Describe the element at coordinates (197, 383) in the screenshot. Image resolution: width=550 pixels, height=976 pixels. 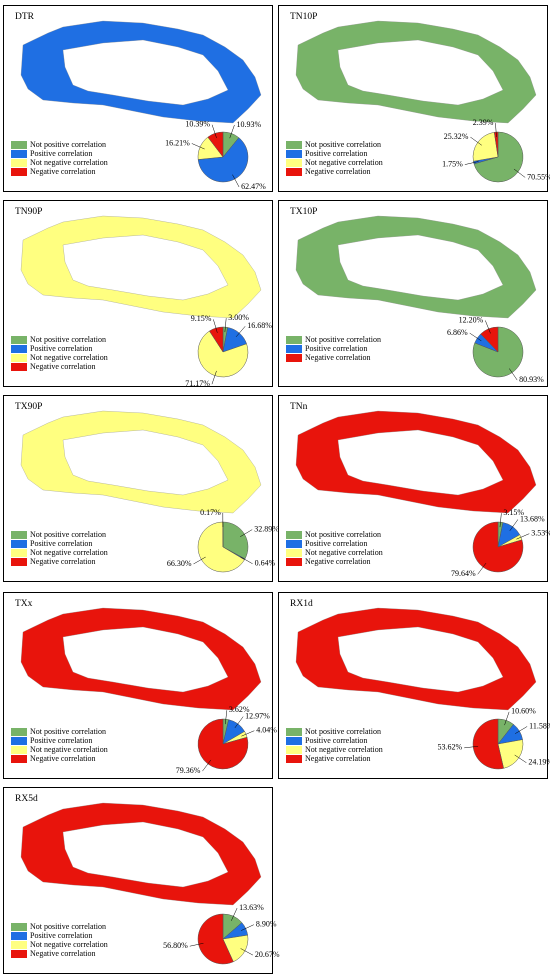
I see `pie-label: 71.17%` at that location.